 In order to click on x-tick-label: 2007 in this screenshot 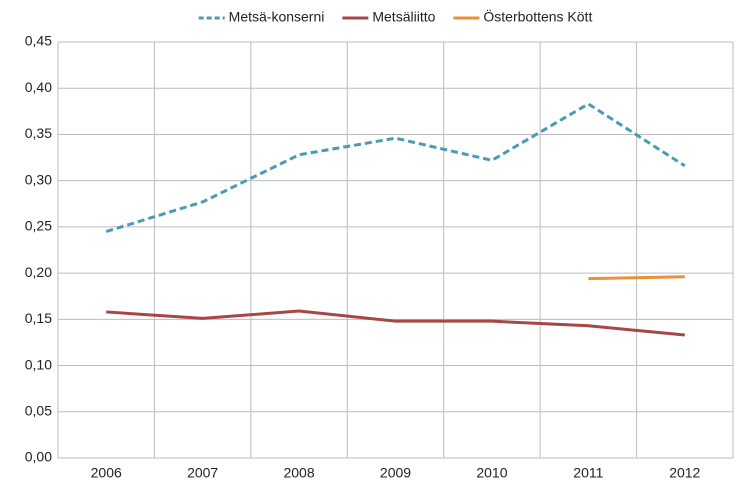, I will do `click(202, 473)`.